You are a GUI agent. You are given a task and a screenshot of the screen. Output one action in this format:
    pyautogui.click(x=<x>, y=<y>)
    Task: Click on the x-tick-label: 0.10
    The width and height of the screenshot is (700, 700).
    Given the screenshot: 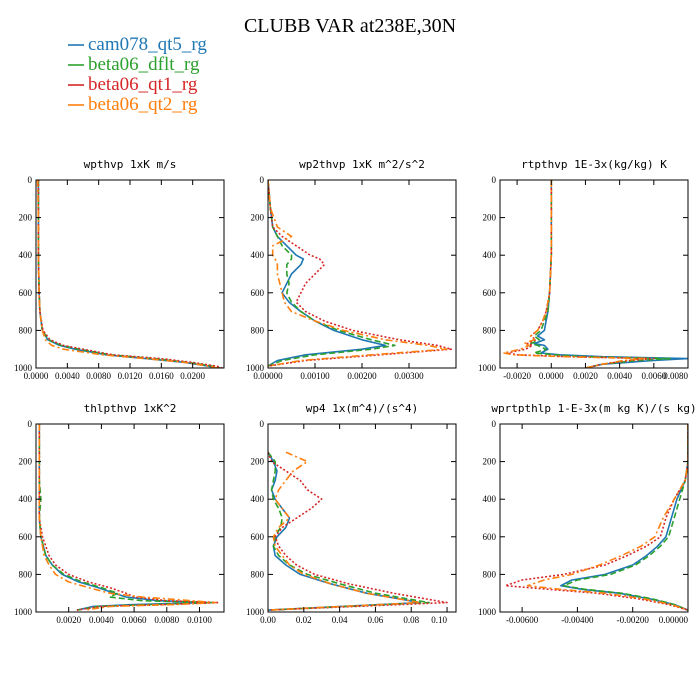 What is the action you would take?
    pyautogui.click(x=439, y=620)
    